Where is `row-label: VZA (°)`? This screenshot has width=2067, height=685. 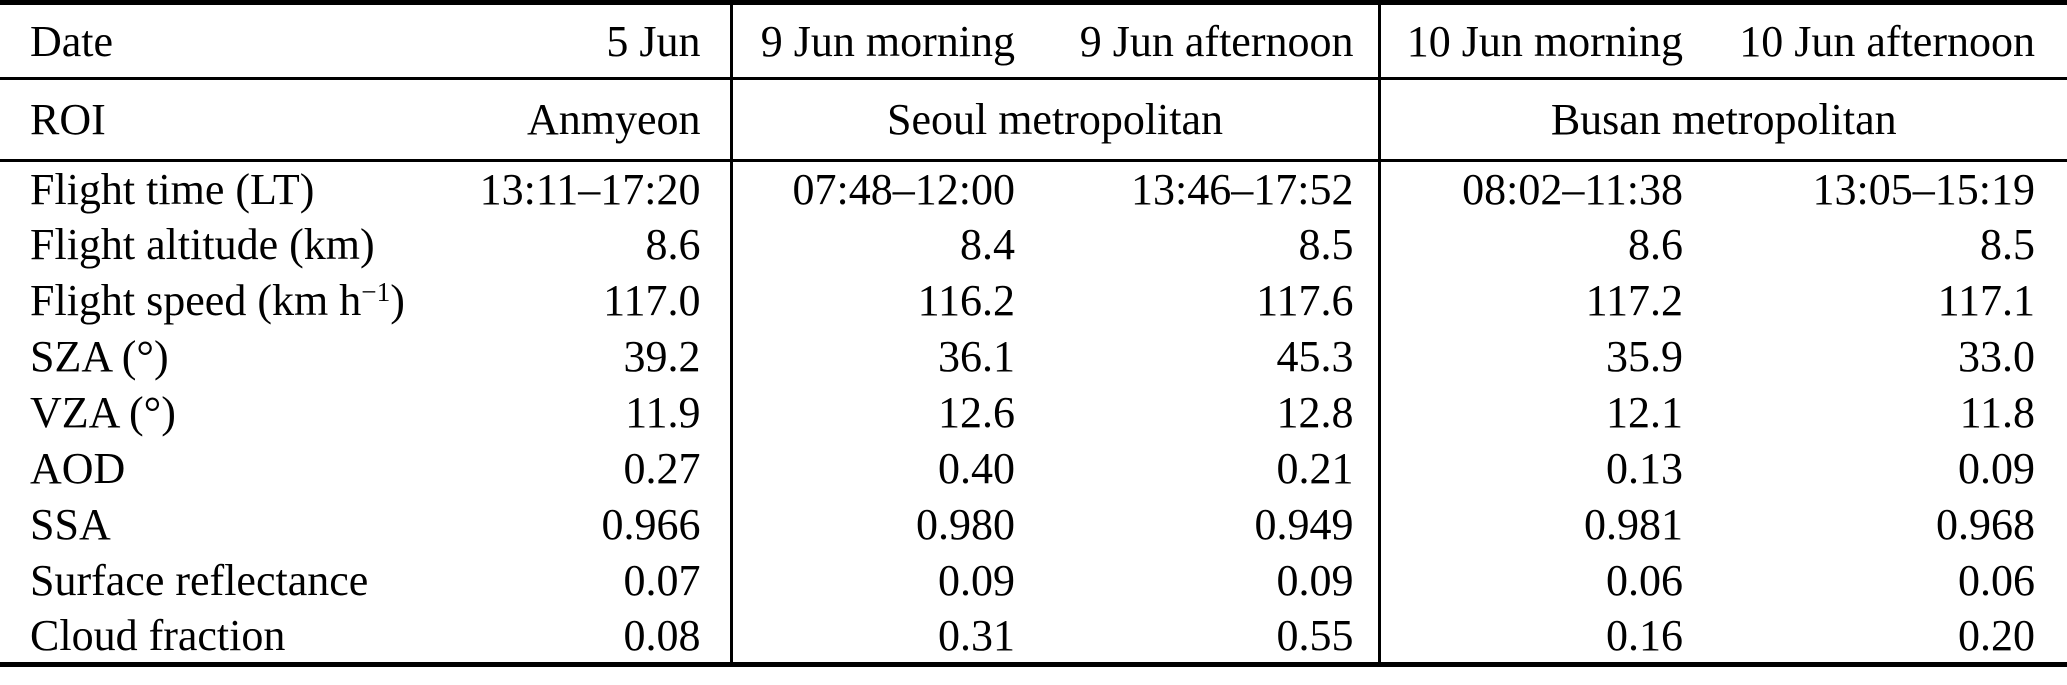 row-label: VZA (°) is located at coordinates (103, 412).